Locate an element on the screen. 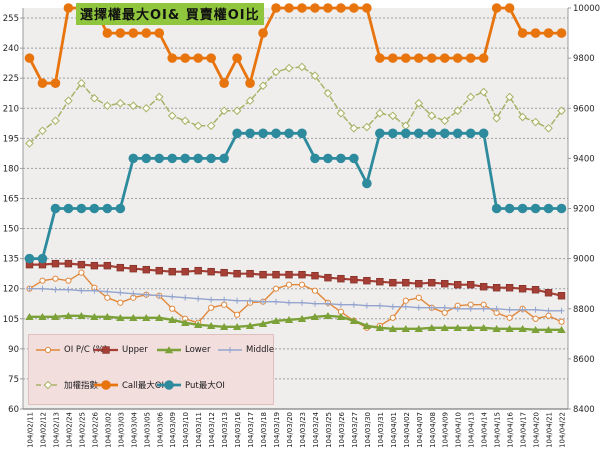 Image resolution: width=600 pixels, height=453 pixels. svg-text: 104/03/18 is located at coordinates (264, 430).